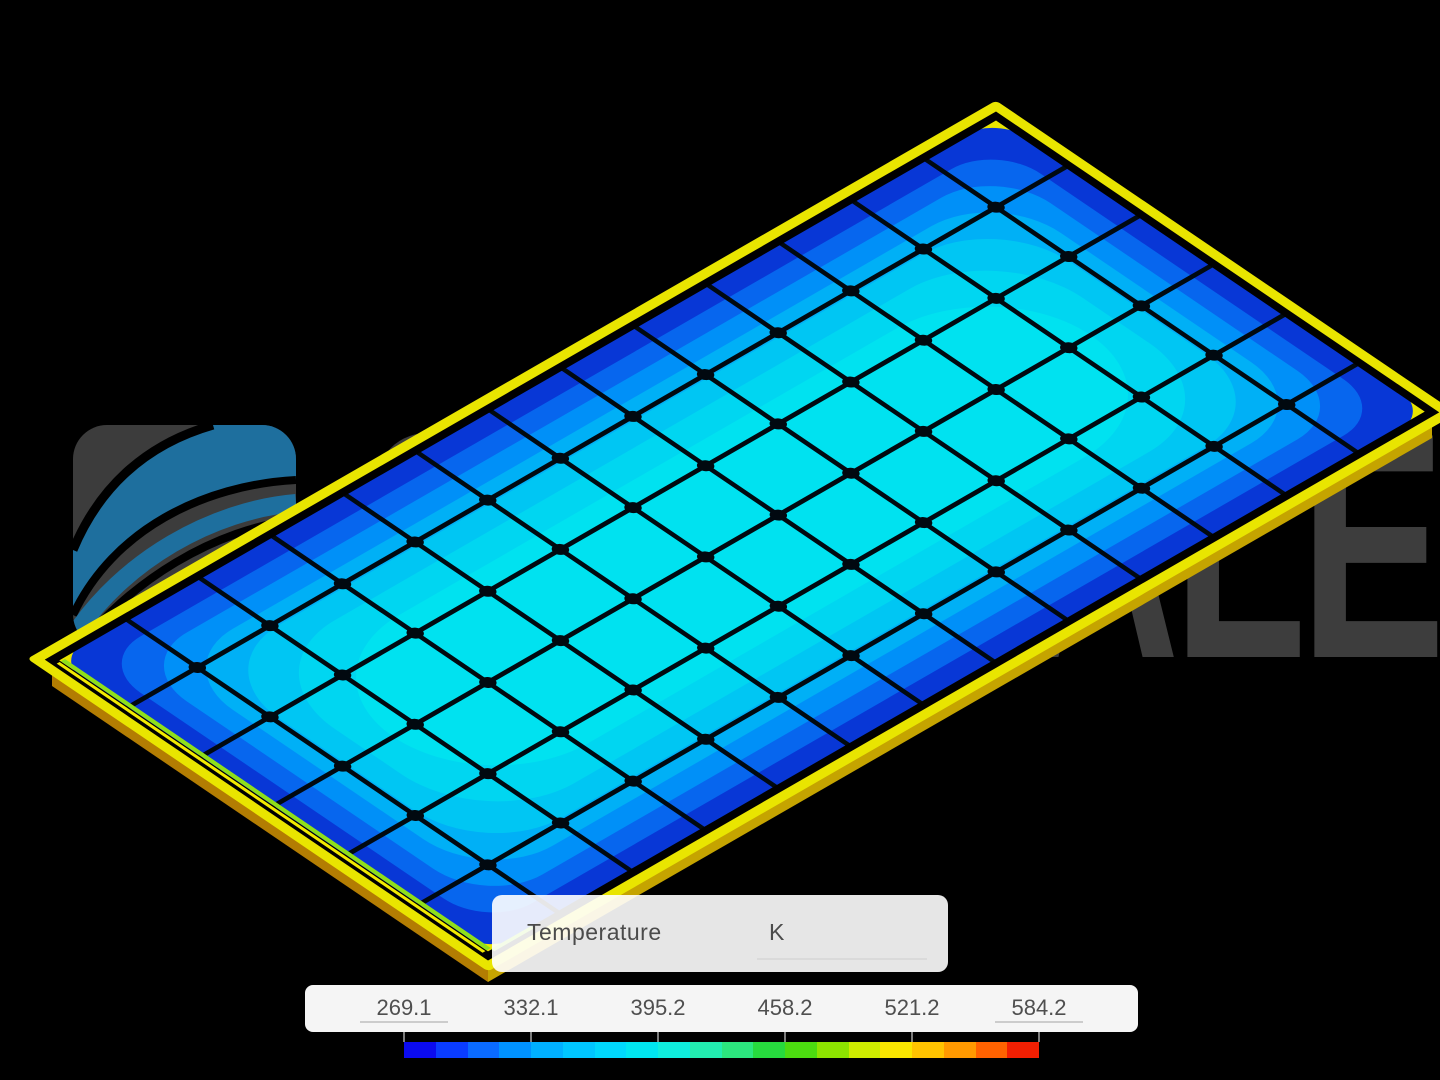 The width and height of the screenshot is (1440, 1080). What do you see at coordinates (404, 1007) in the screenshot?
I see `legend-min-field: 269.1` at bounding box center [404, 1007].